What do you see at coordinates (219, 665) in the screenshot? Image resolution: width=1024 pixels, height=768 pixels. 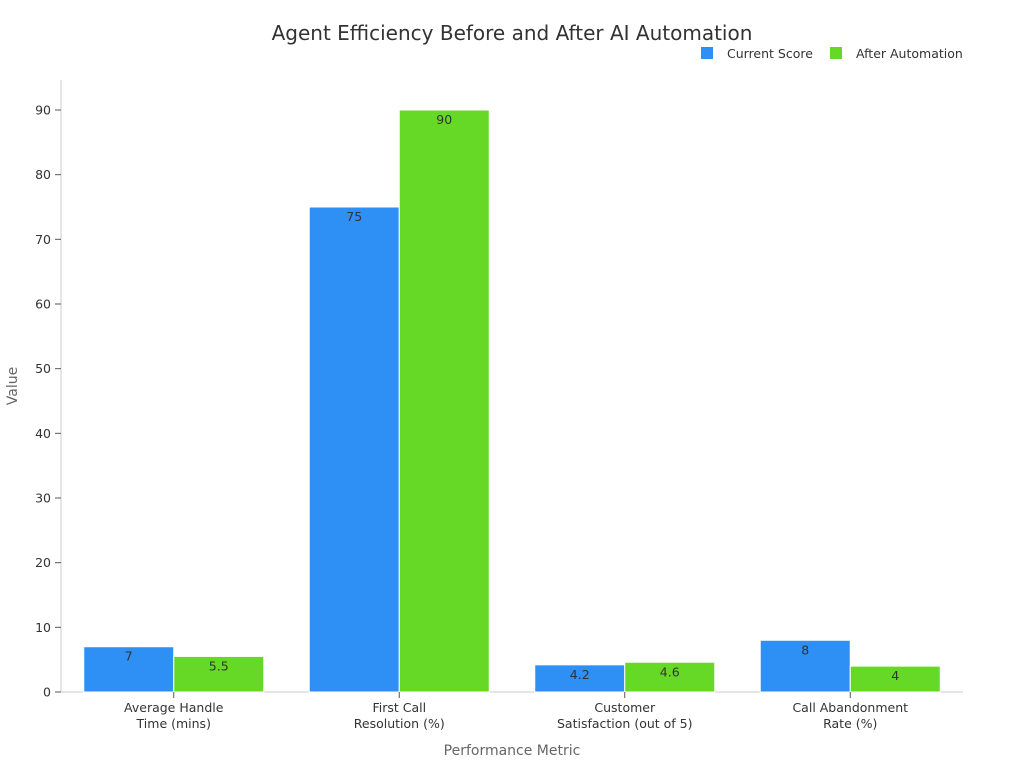 I see `data-label-after-automation-average-handle: 5.5` at bounding box center [219, 665].